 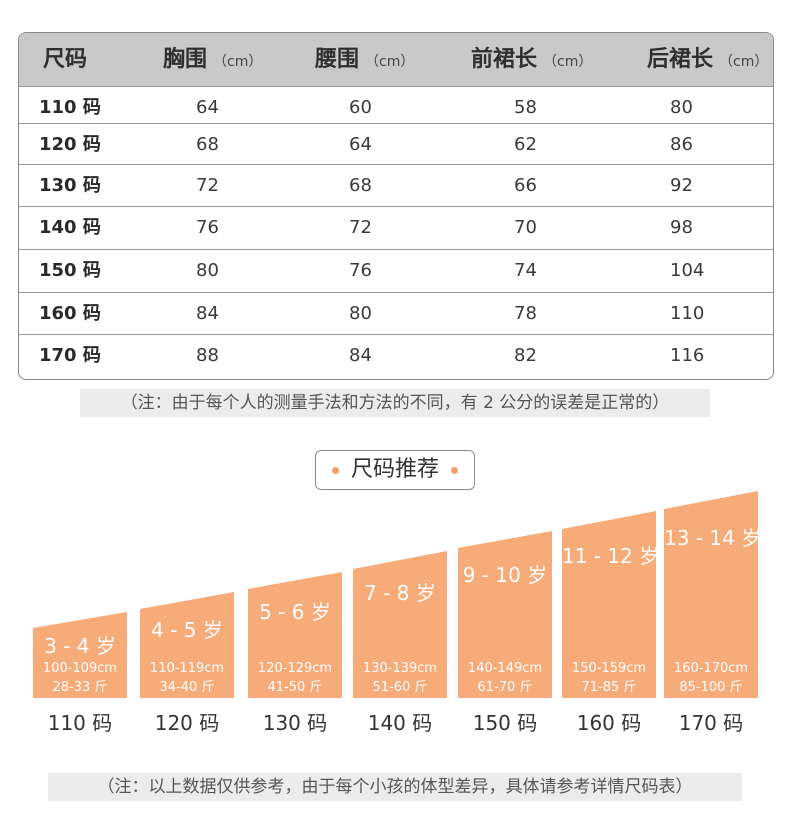 I want to click on back-length-cell: 92, so click(x=681, y=185).